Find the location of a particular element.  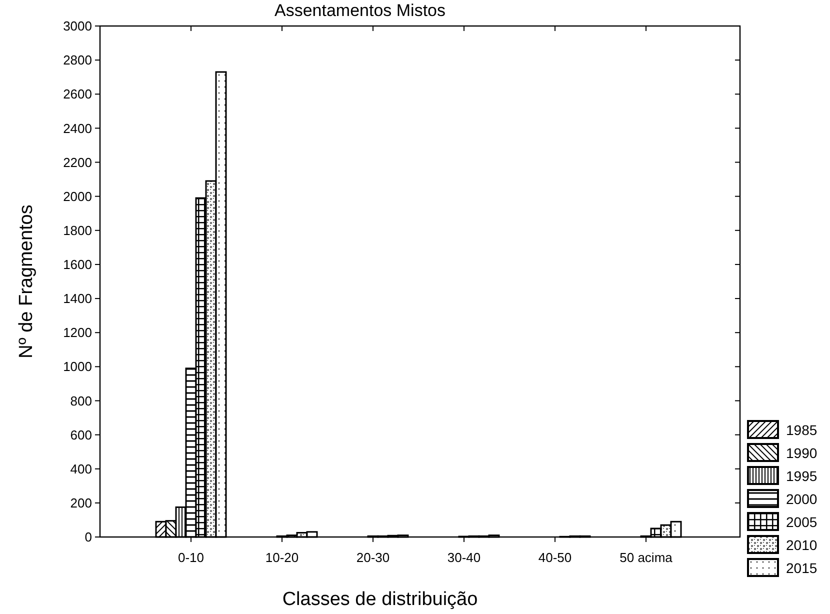

x-tick-label: 20-30 is located at coordinates (373, 557).